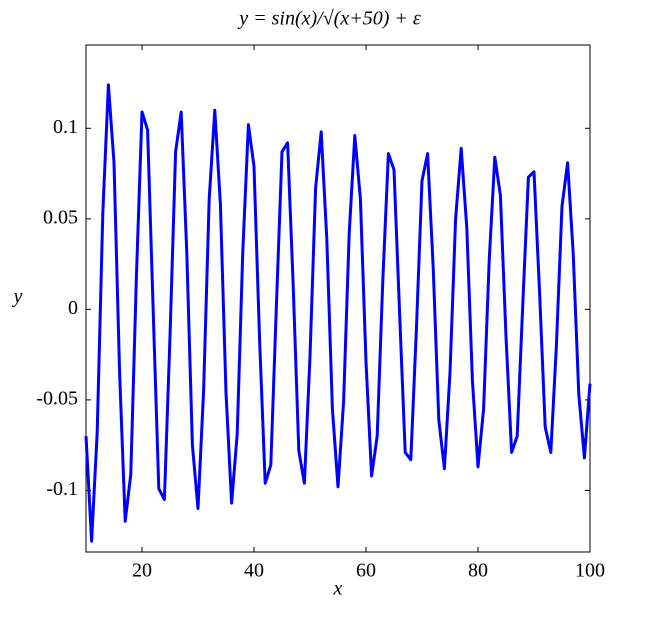 The height and width of the screenshot is (622, 652). Describe the element at coordinates (478, 571) in the screenshot. I see `x-tick-label: 80` at that location.